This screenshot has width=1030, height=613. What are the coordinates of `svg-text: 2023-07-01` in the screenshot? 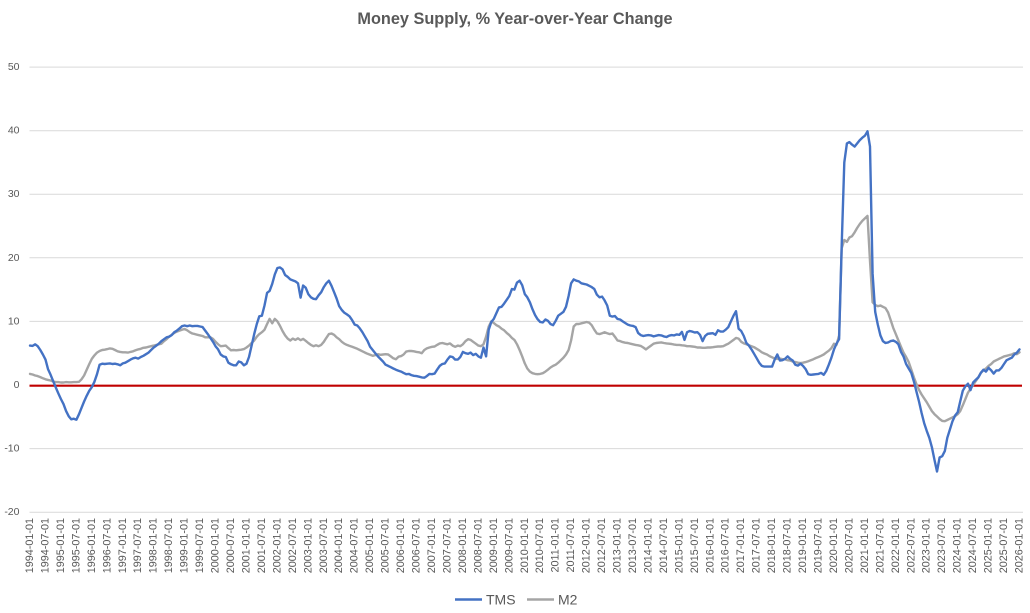 It's located at (942, 545).